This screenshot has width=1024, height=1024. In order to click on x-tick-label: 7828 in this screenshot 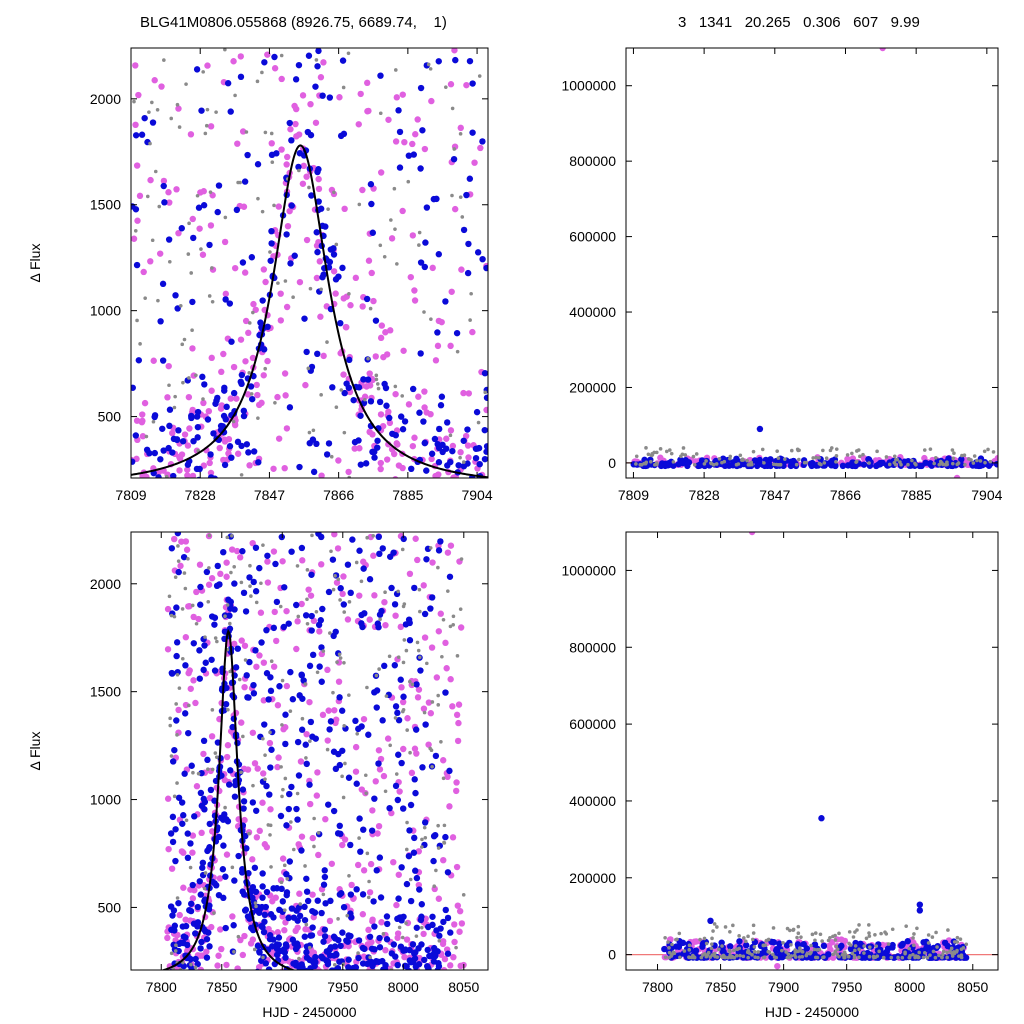, I will do `click(704, 495)`.